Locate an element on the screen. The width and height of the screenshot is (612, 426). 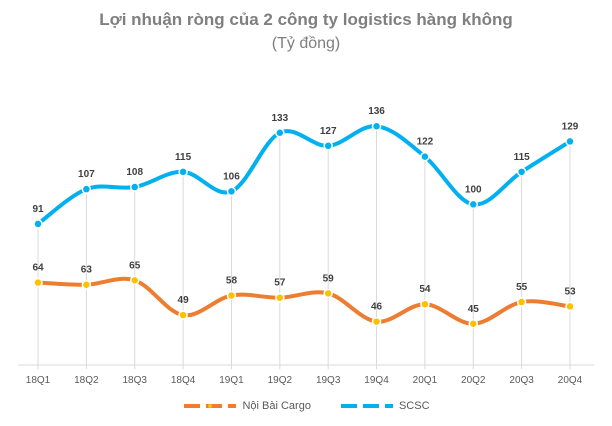
data-label: 129 is located at coordinates (570, 126).